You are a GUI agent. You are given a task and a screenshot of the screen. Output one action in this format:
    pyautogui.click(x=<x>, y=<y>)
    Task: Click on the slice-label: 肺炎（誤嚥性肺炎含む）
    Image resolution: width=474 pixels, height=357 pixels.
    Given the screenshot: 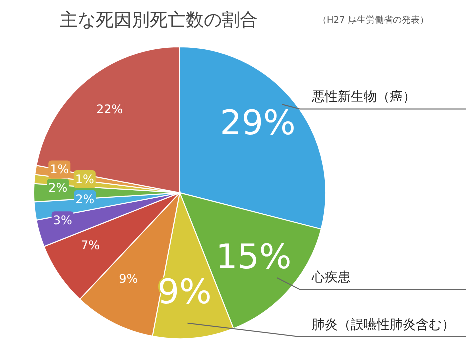 What is the action you would take?
    pyautogui.click(x=383, y=325)
    